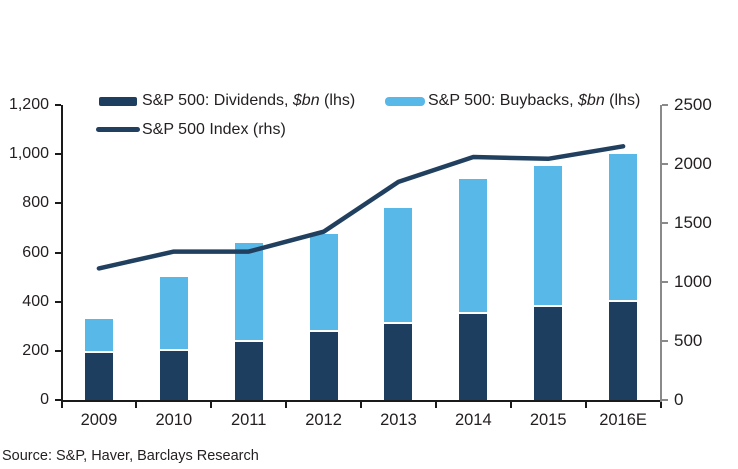 The width and height of the screenshot is (738, 469). What do you see at coordinates (623, 228) in the screenshot?
I see `bar-buybacks-2016E` at bounding box center [623, 228].